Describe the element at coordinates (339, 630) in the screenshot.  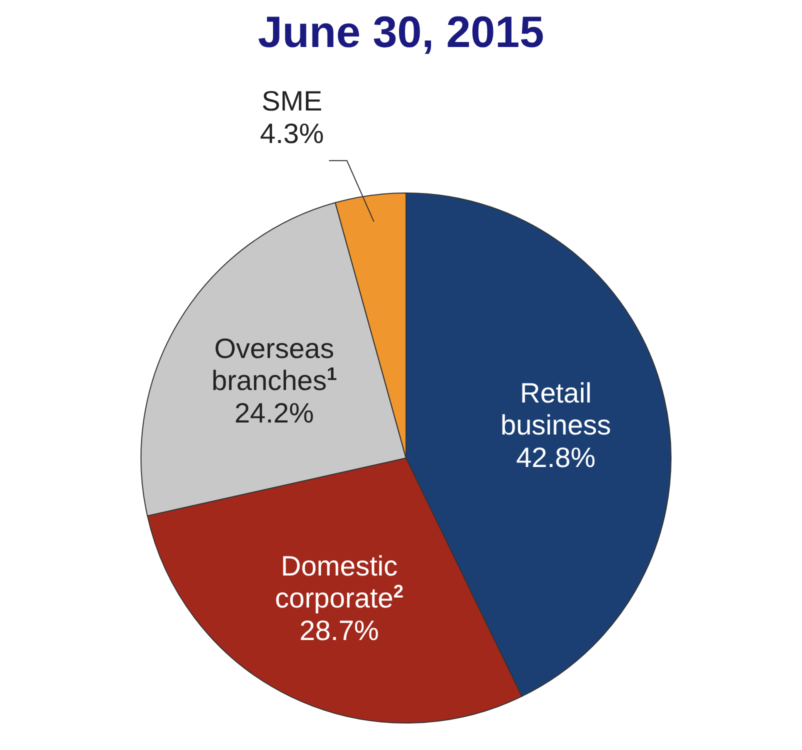
I see `data-label: 28.7%` at that location.